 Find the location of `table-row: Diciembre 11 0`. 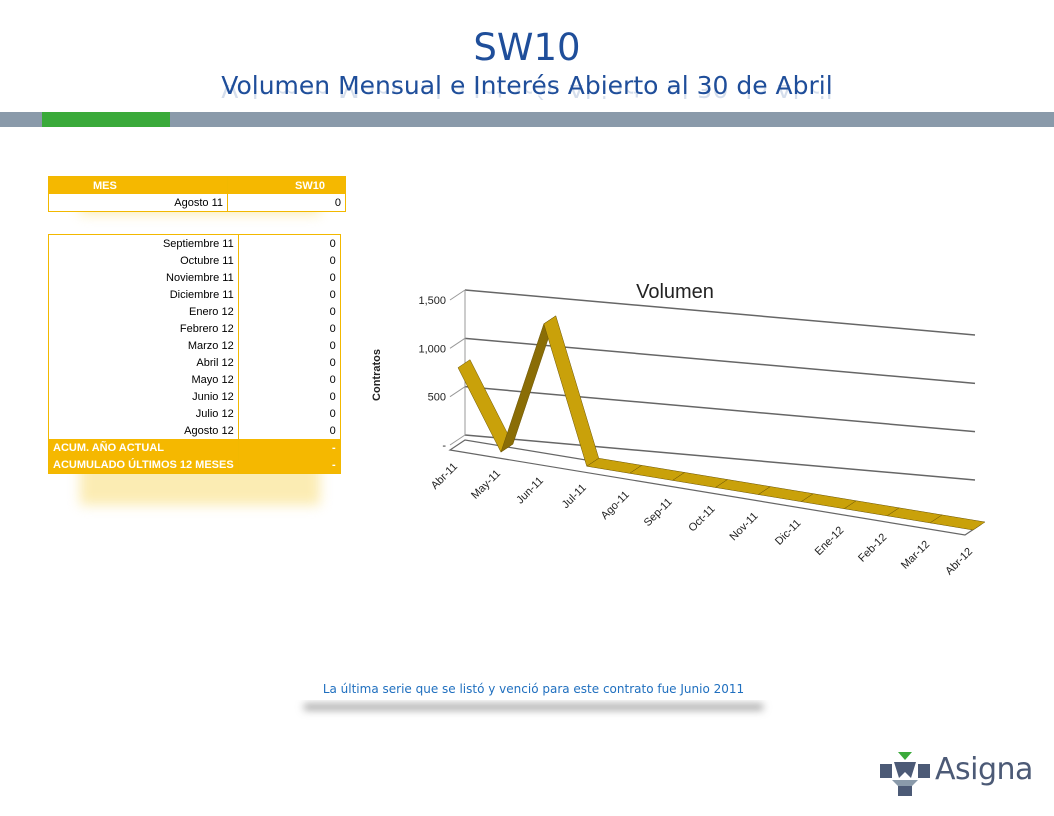

table-row: Diciembre 11 0 is located at coordinates (194, 294).